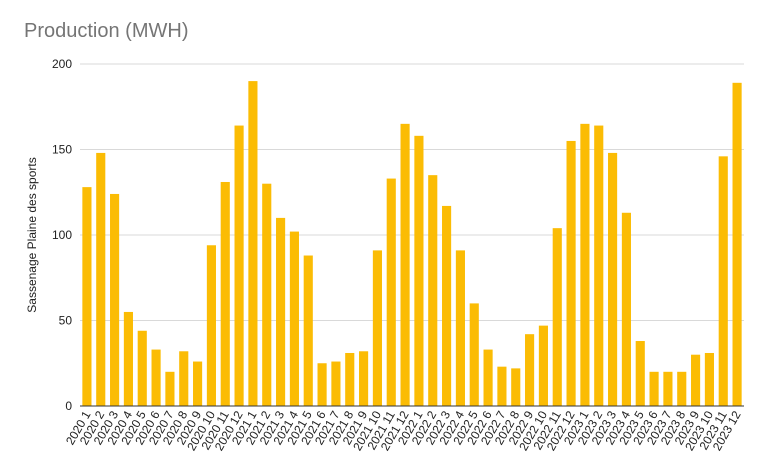 The image size is (768, 475). Describe the element at coordinates (68, 406) in the screenshot. I see `y-tick-label: 0` at that location.